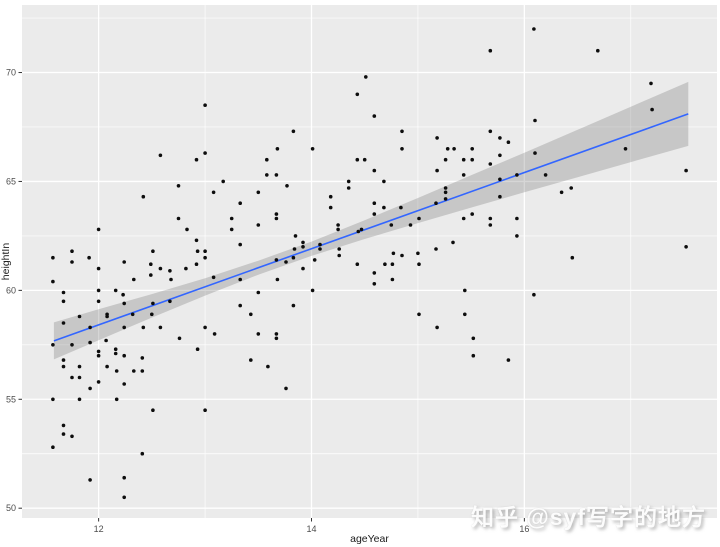 The image size is (720, 547). Describe the element at coordinates (369, 539) in the screenshot. I see `x-axis-title: ageYear` at that location.